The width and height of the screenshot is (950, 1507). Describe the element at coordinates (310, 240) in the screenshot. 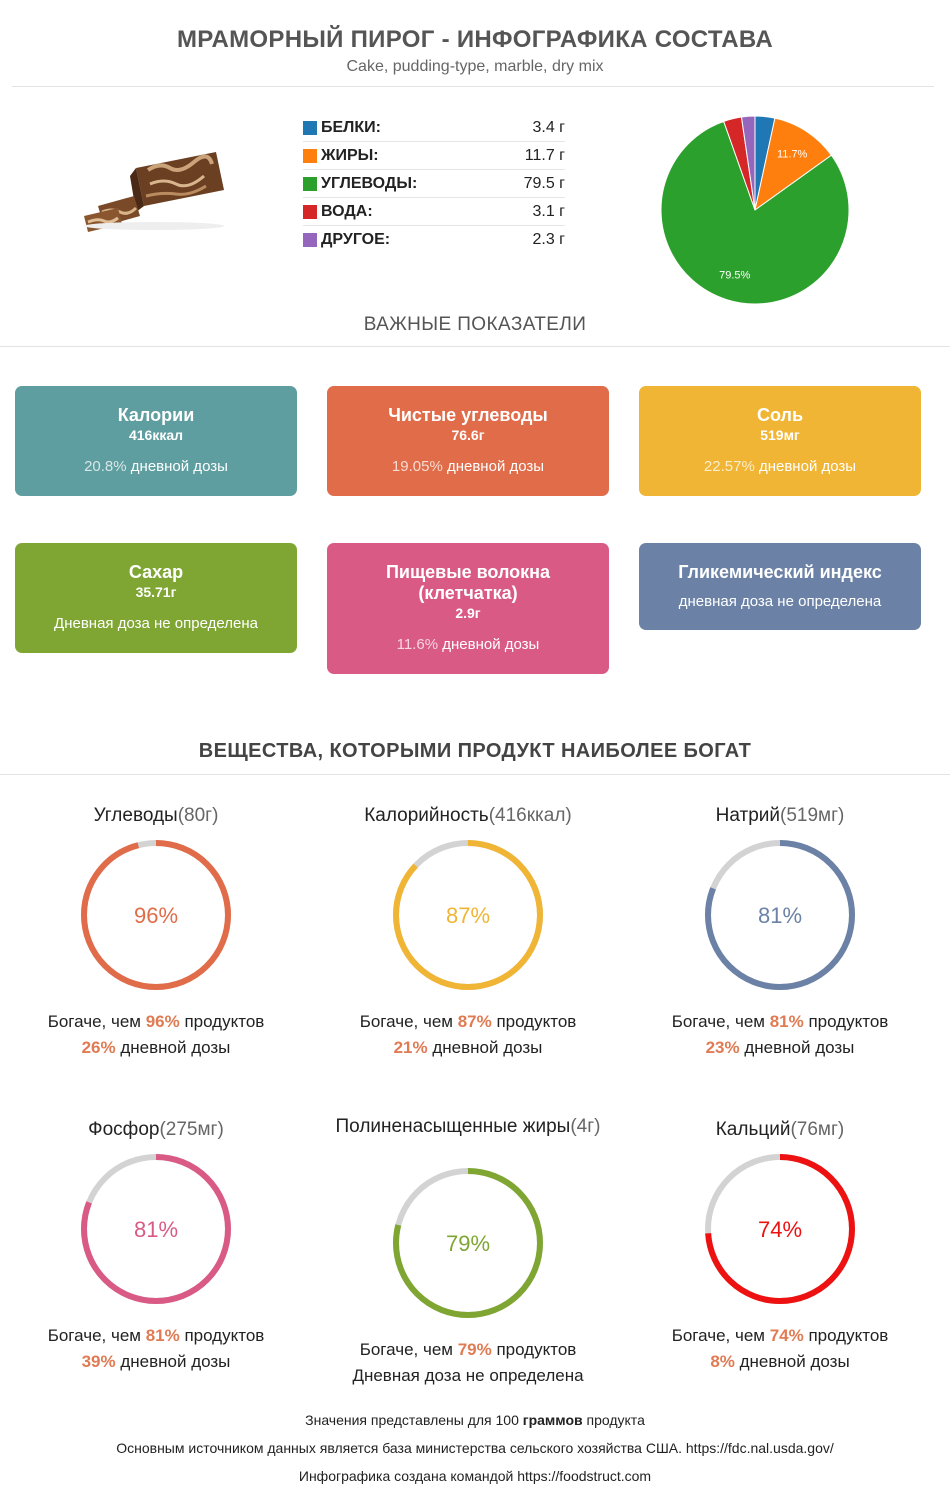

I see `other-swatch` at that location.